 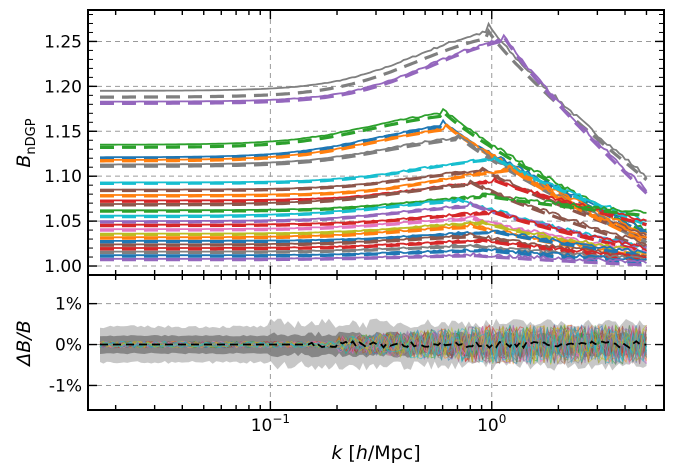 I want to click on top-ytick-label-1: 1.05, so click(x=63, y=222).